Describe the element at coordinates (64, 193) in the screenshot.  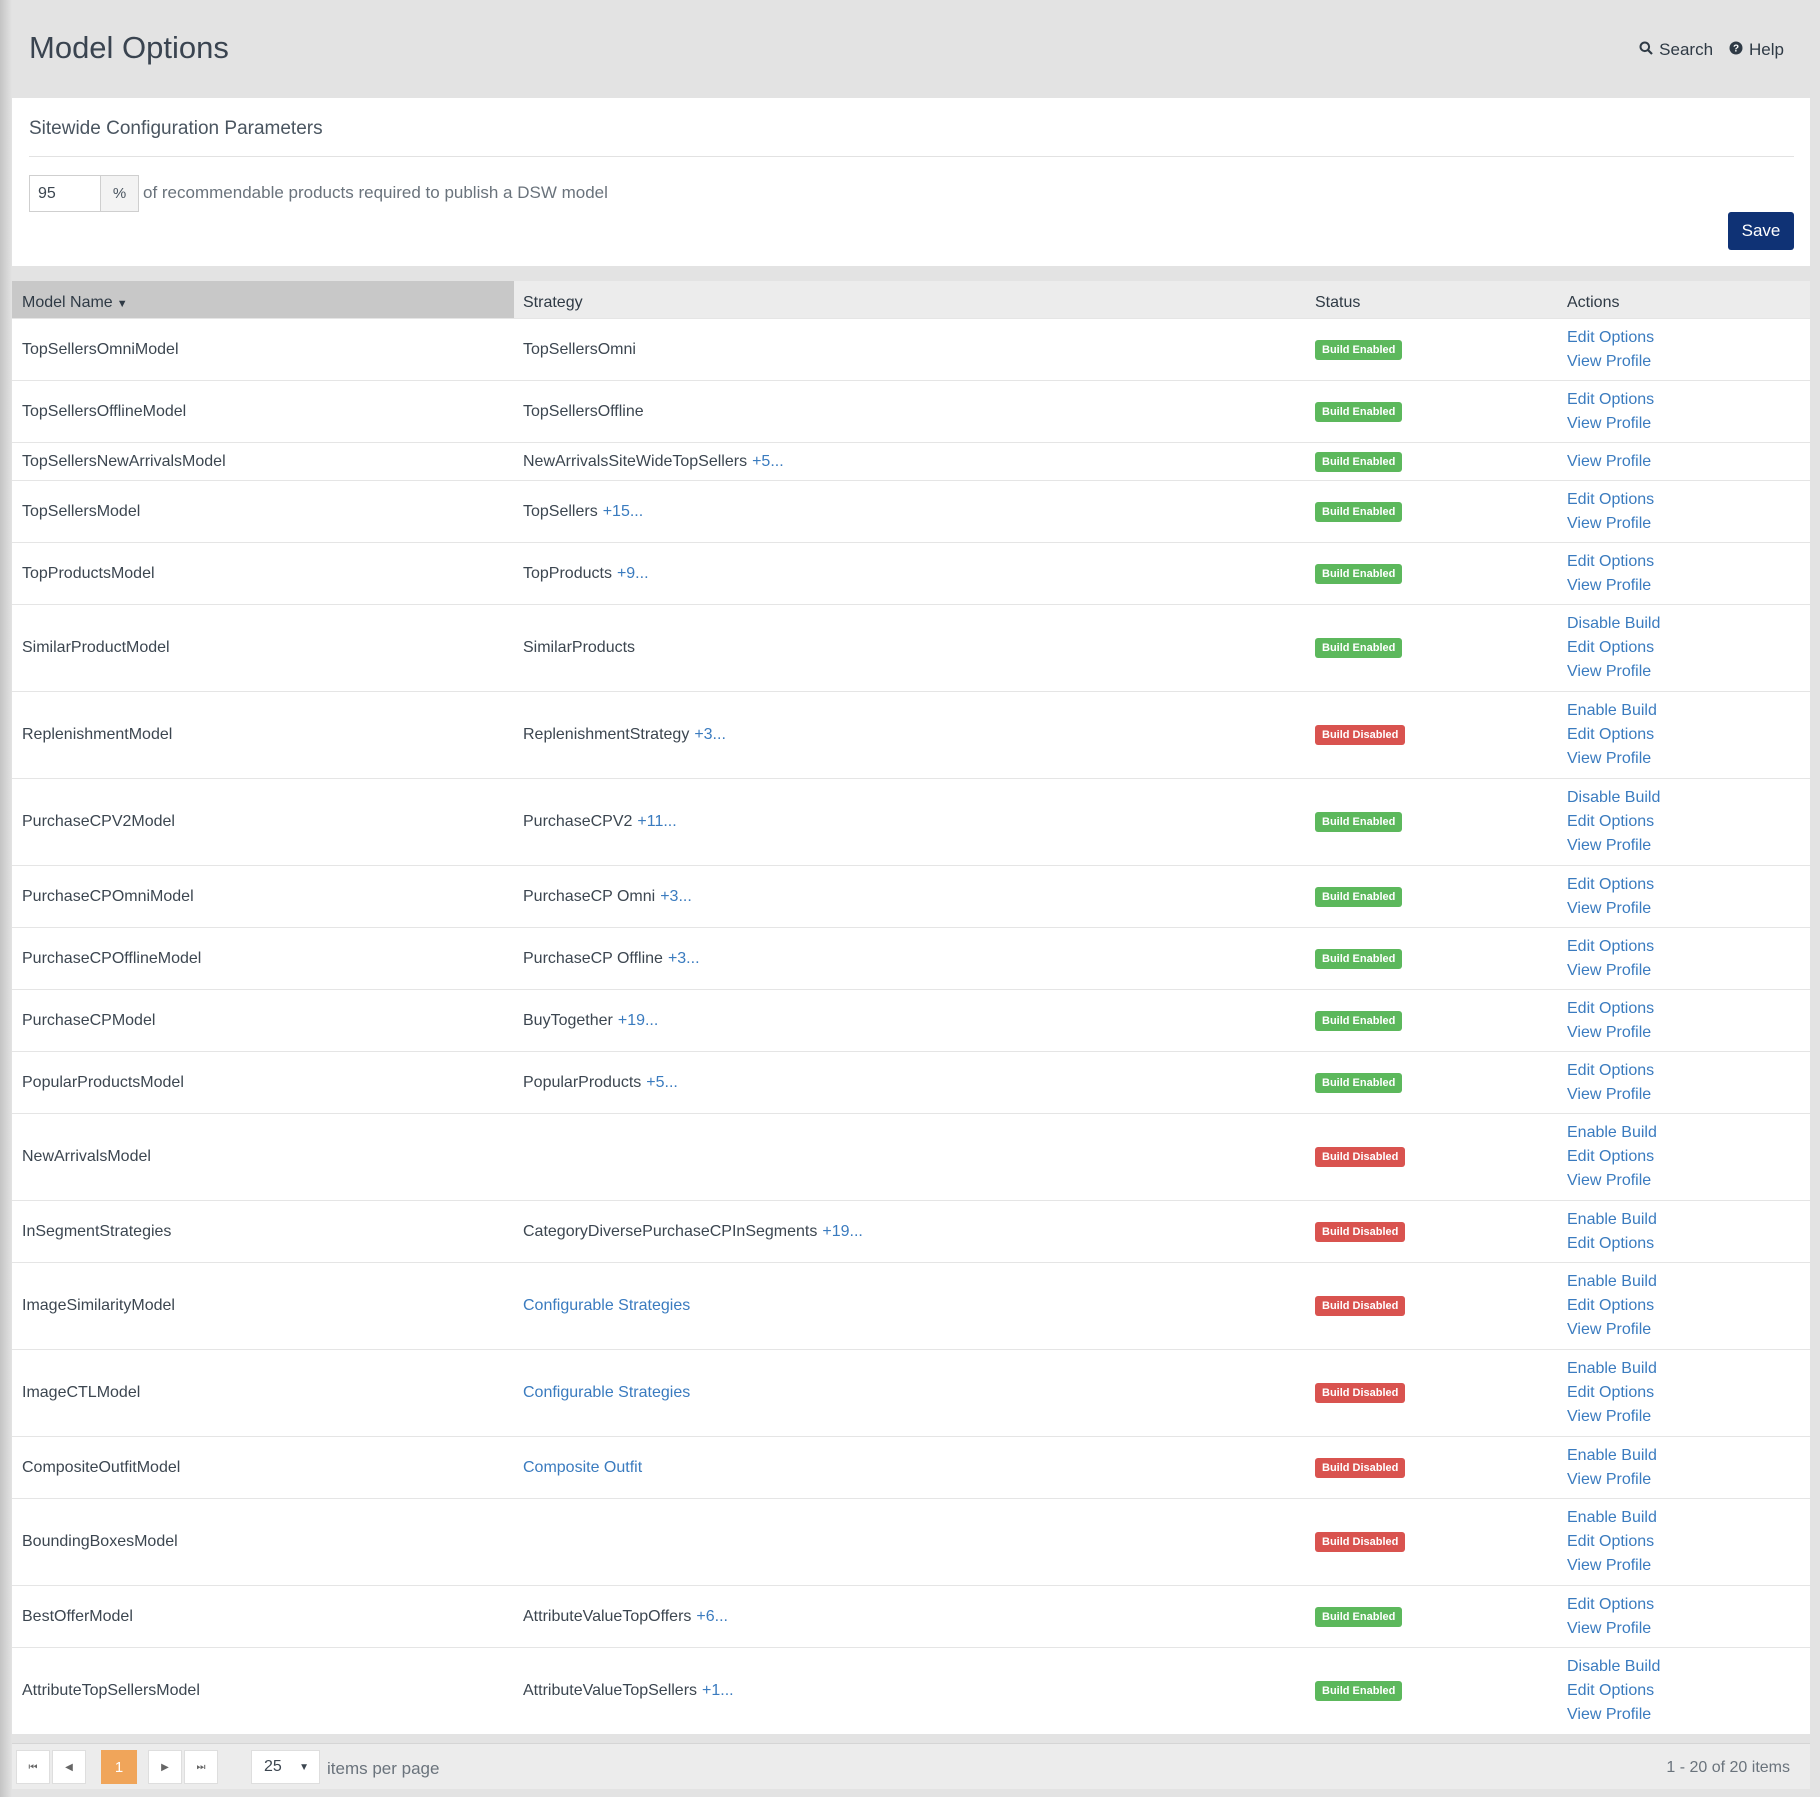
I see `percent-input` at that location.